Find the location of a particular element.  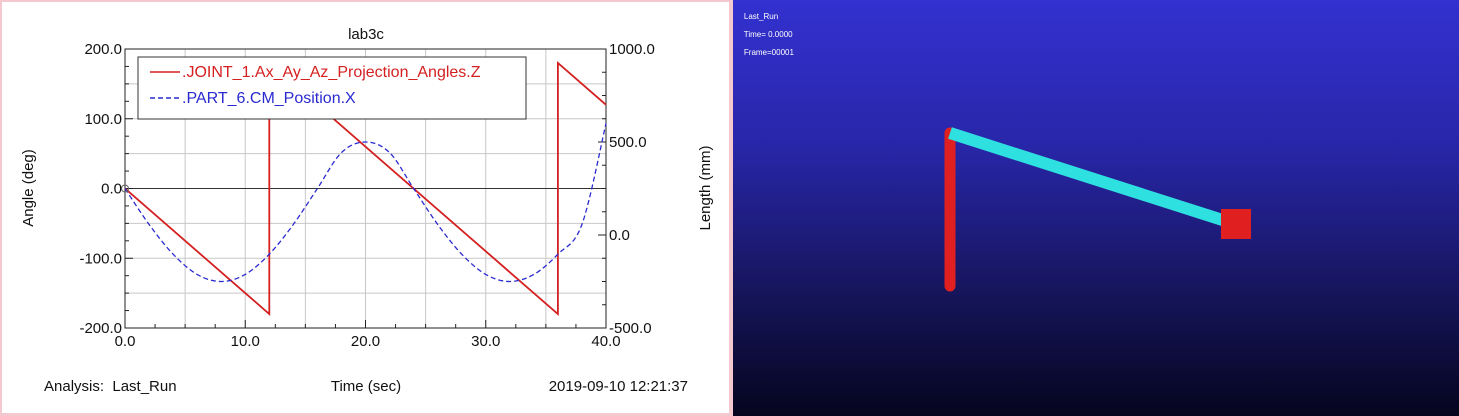

y2-tick-label: 1000.0 is located at coordinates (632, 49).